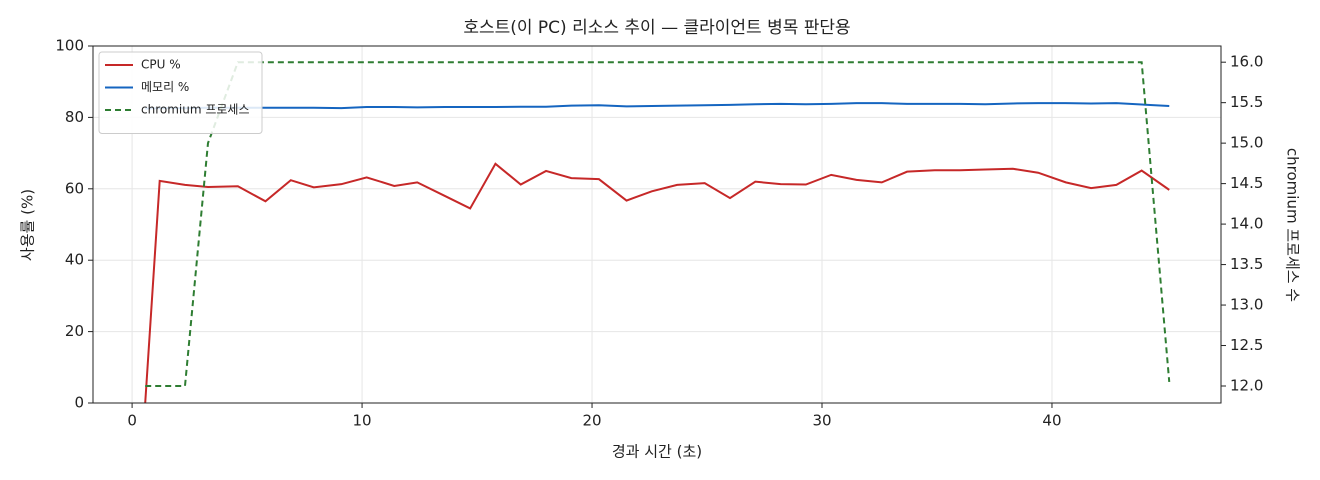 This screenshot has width=1320, height=480. What do you see at coordinates (657, 106) in the screenshot?
I see `series-line` at bounding box center [657, 106].